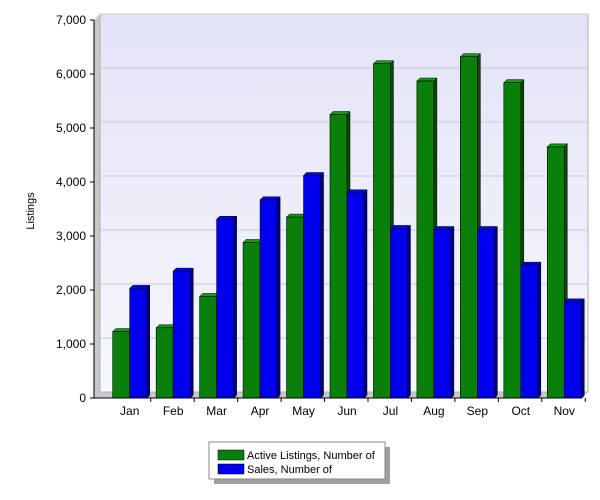 The width and height of the screenshot is (600, 500). What do you see at coordinates (71, 290) in the screenshot?
I see `y-tick-label: 2,000` at bounding box center [71, 290].